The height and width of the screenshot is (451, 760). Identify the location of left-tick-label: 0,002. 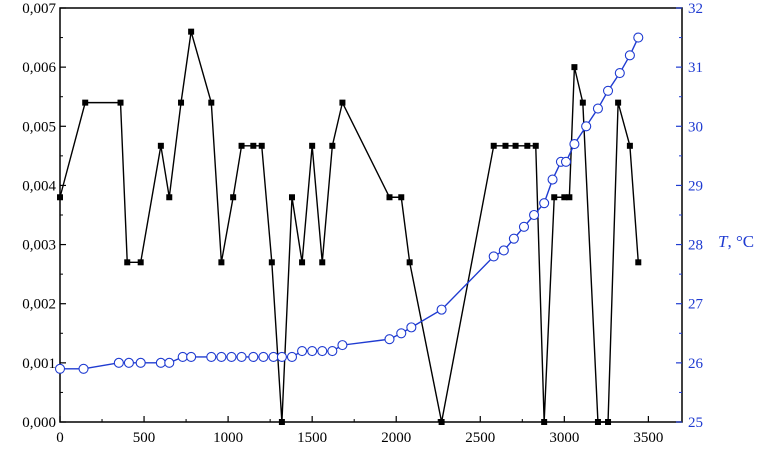
(39, 305).